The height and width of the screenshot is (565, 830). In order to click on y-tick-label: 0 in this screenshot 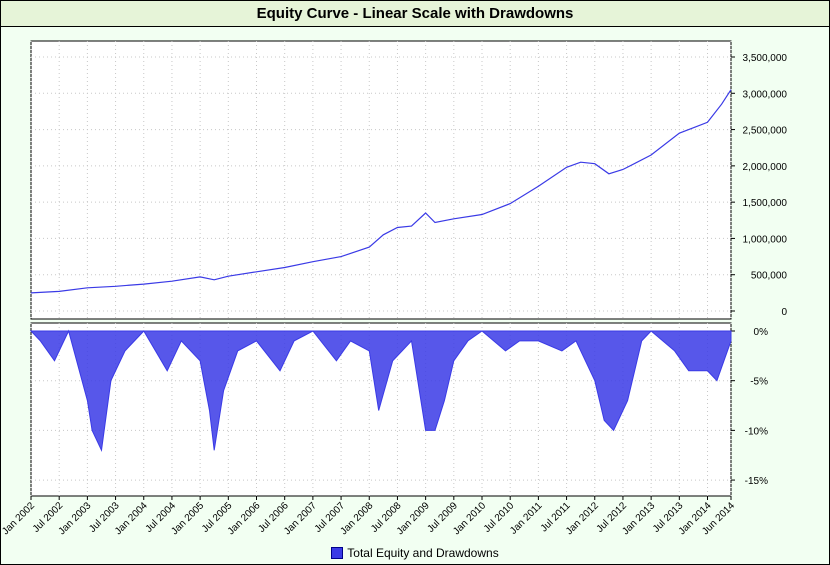, I will do `click(784, 312)`.